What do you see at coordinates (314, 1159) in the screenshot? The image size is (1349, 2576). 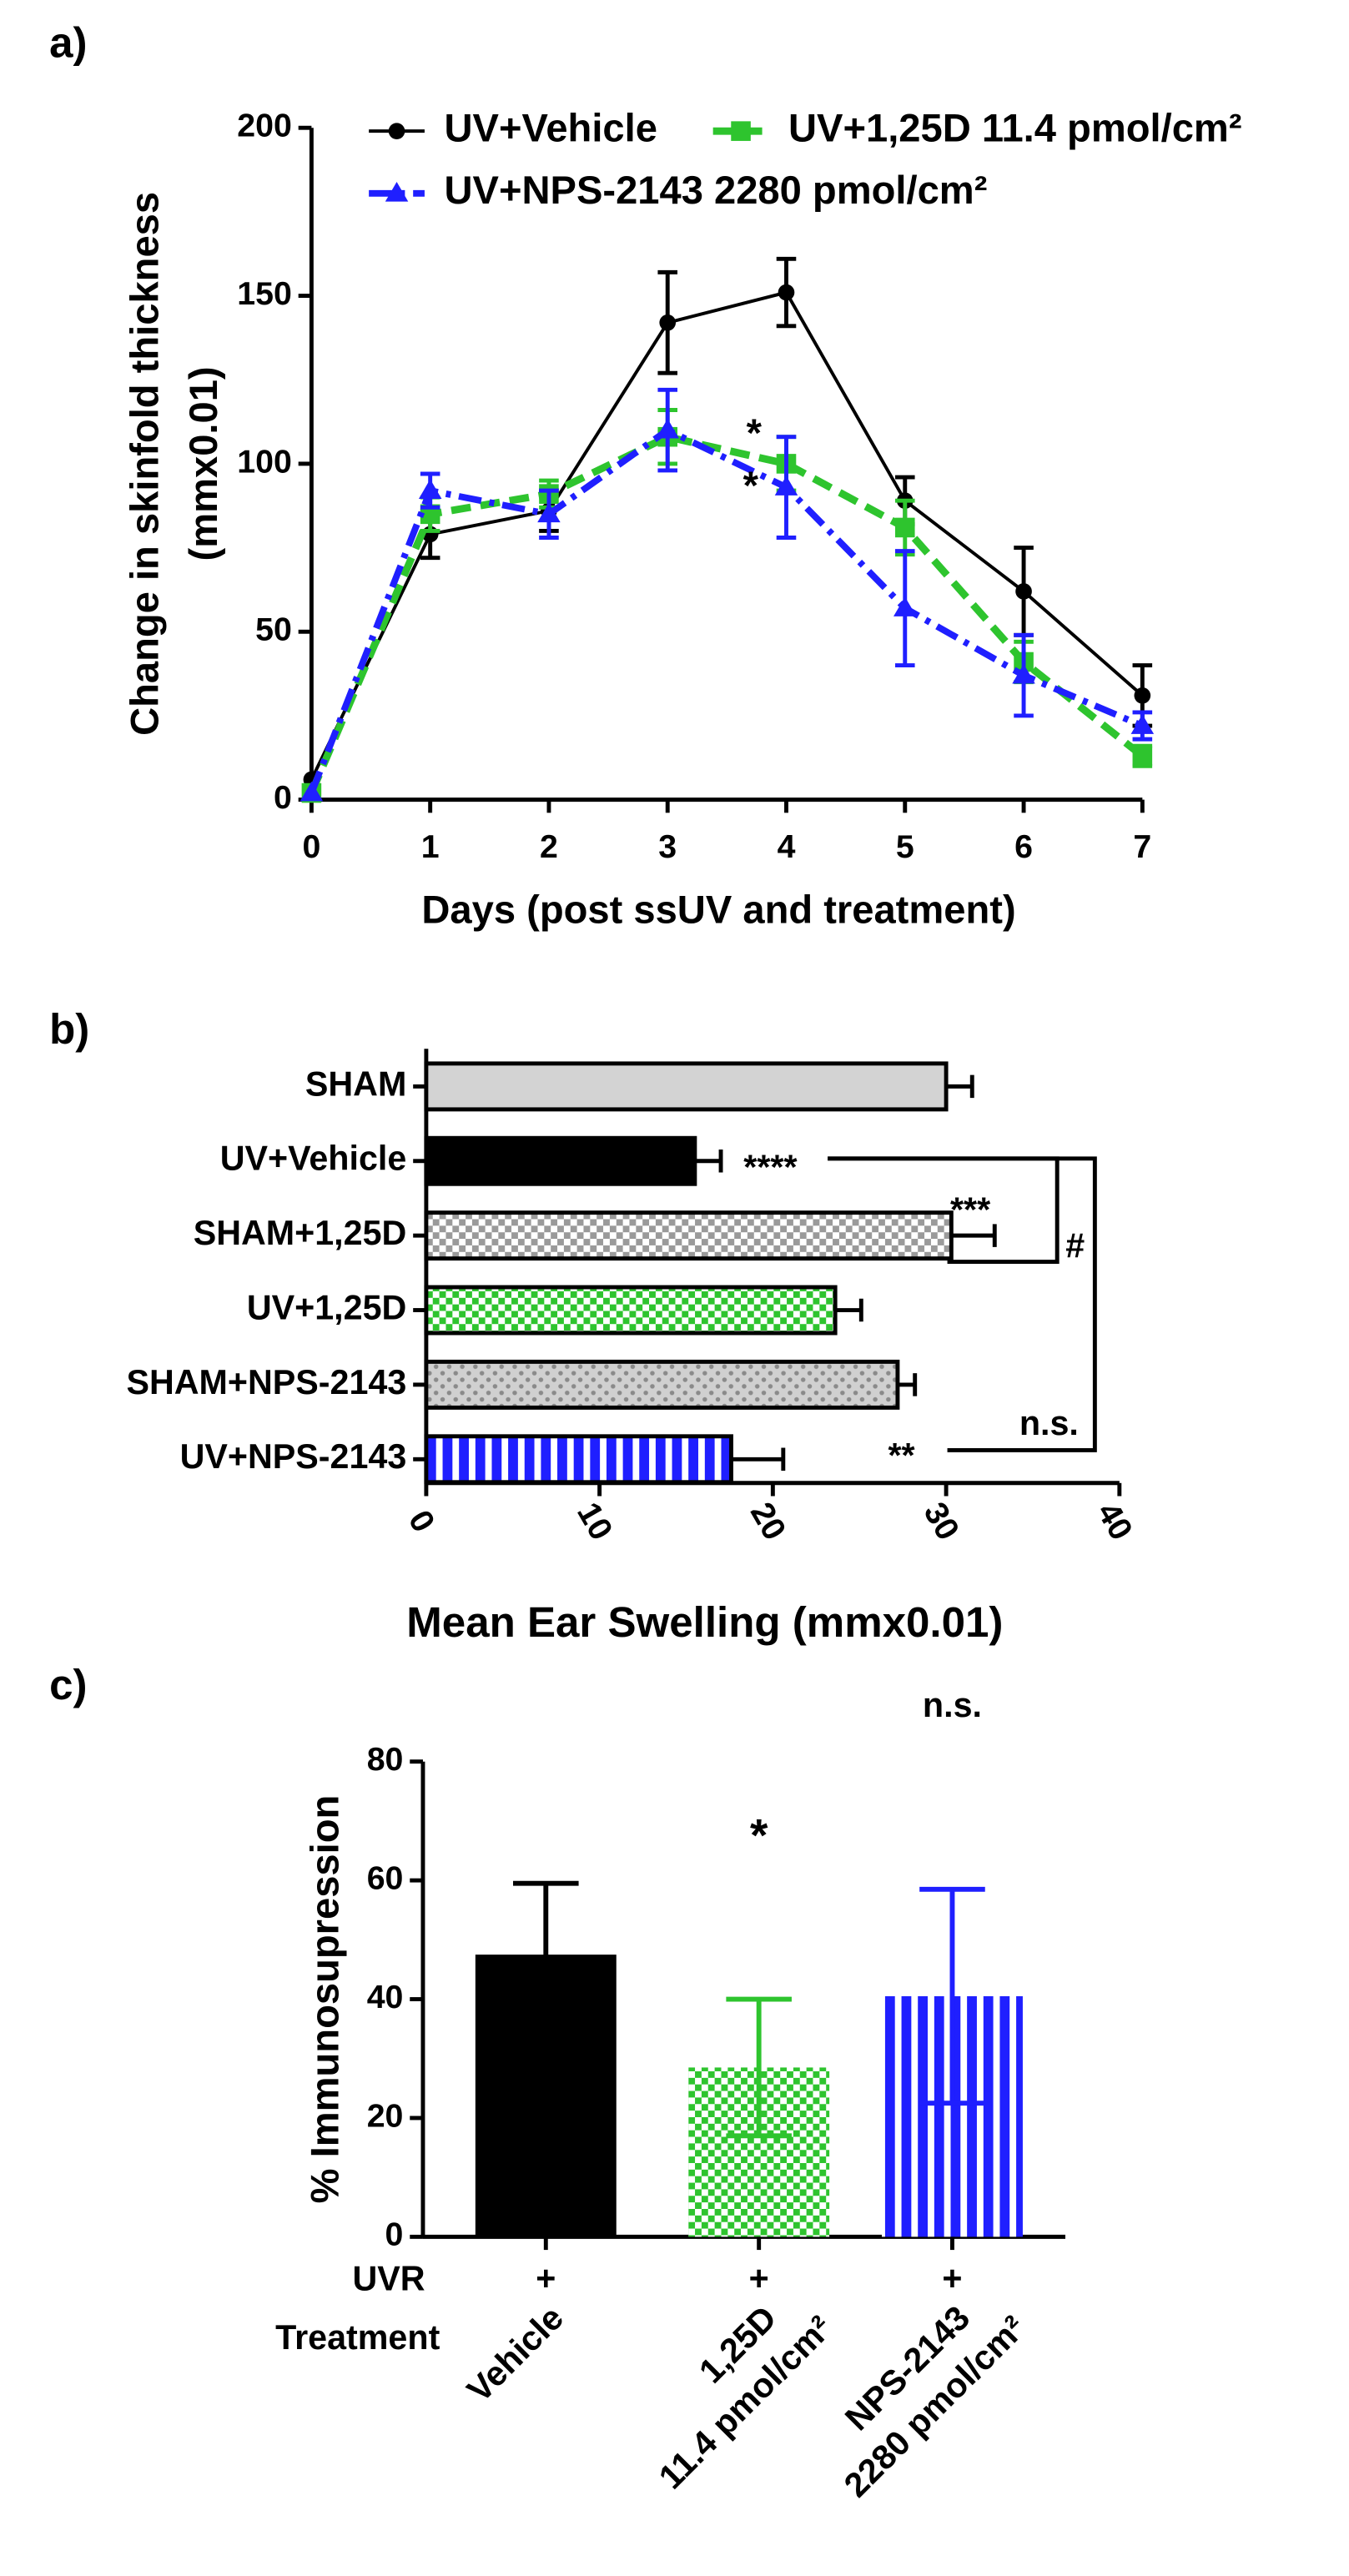 I see `y-tick-label: UV+Vehicle` at bounding box center [314, 1159].